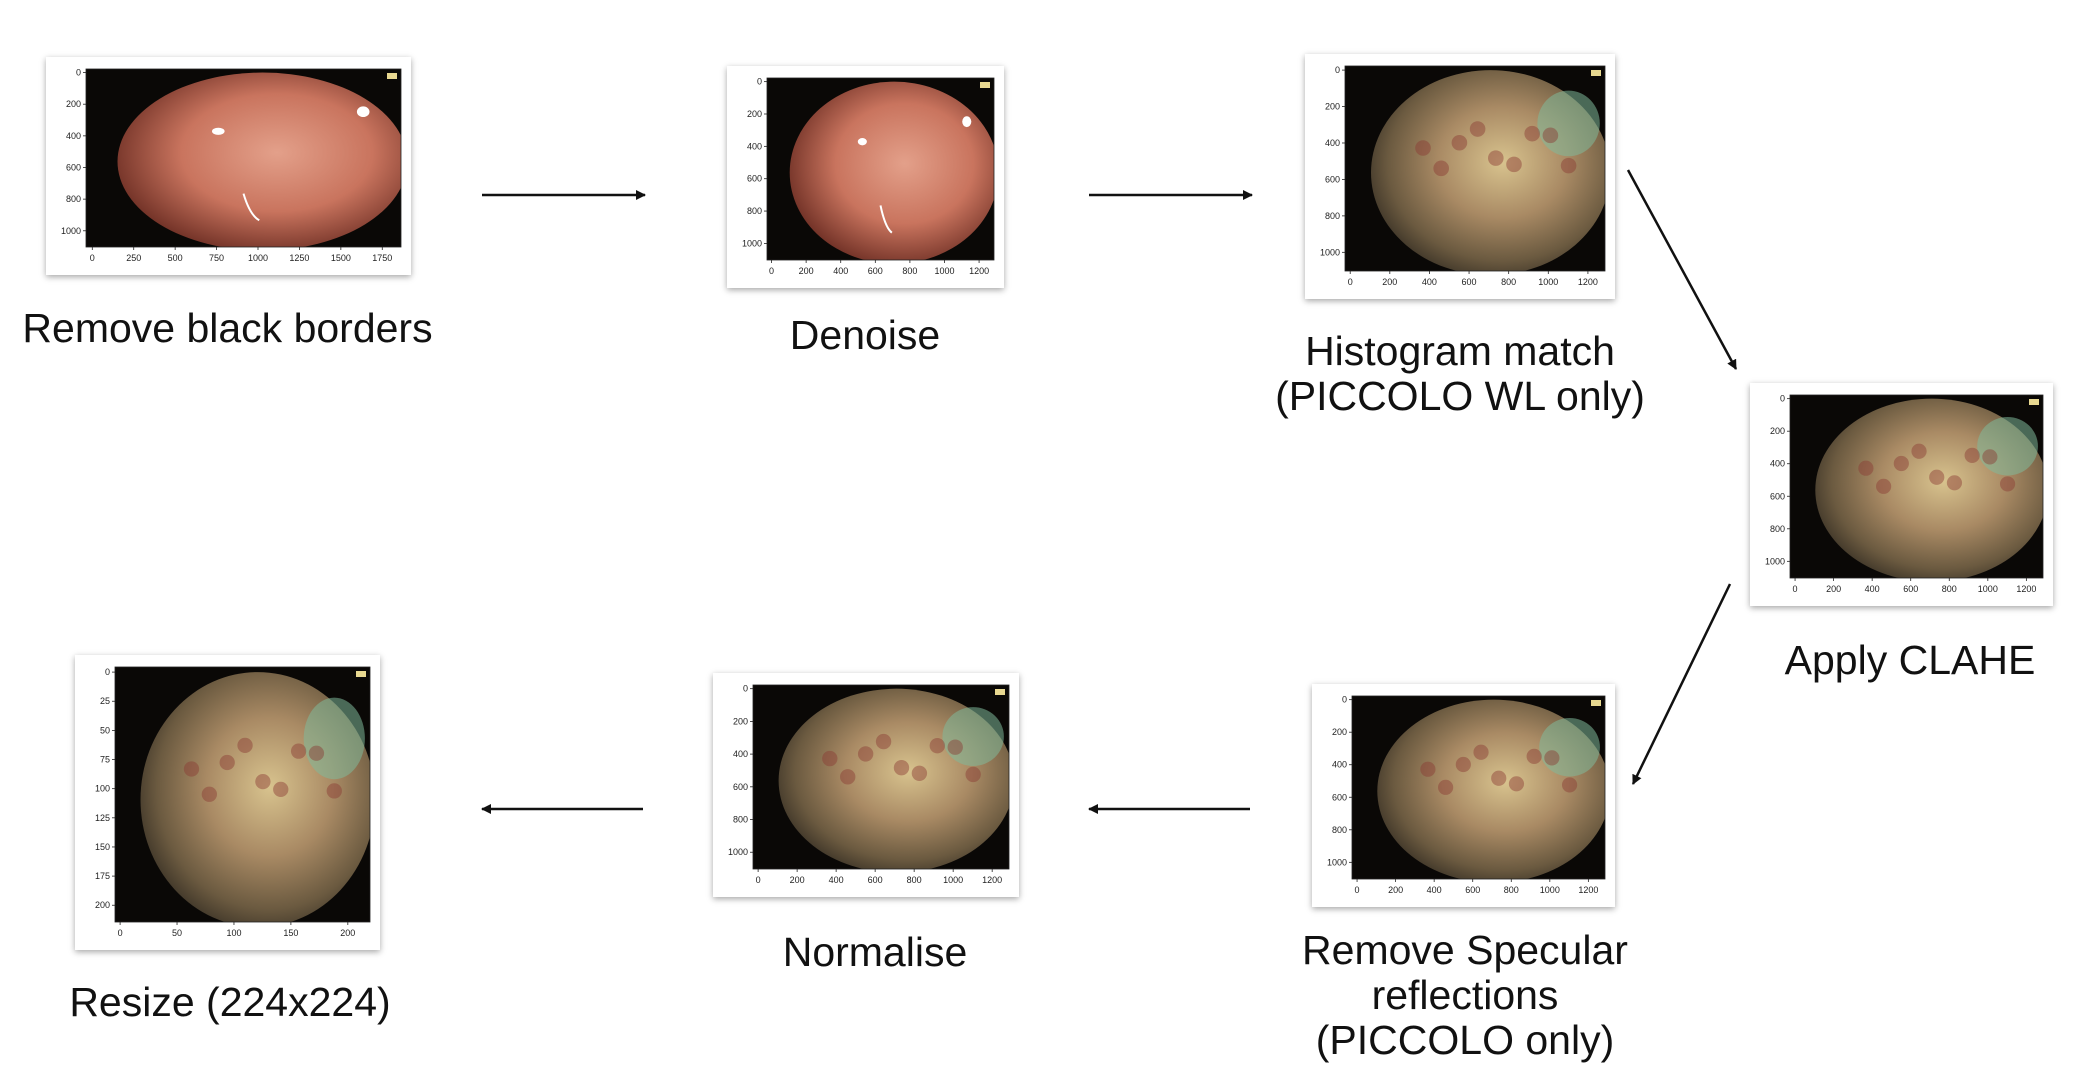 Image resolution: width=2078 pixels, height=1086 pixels. I want to click on step-label-remove-specular-reflections: Remove Specular reflections (PICCOLO only), so click(1465, 995).